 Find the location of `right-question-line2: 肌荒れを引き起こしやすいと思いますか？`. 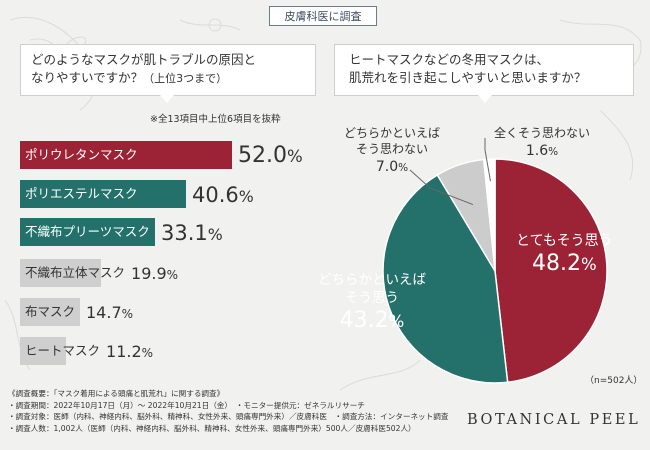

right-question-line2: 肌荒れを引き起こしやすいと思いますか？ is located at coordinates (468, 77).